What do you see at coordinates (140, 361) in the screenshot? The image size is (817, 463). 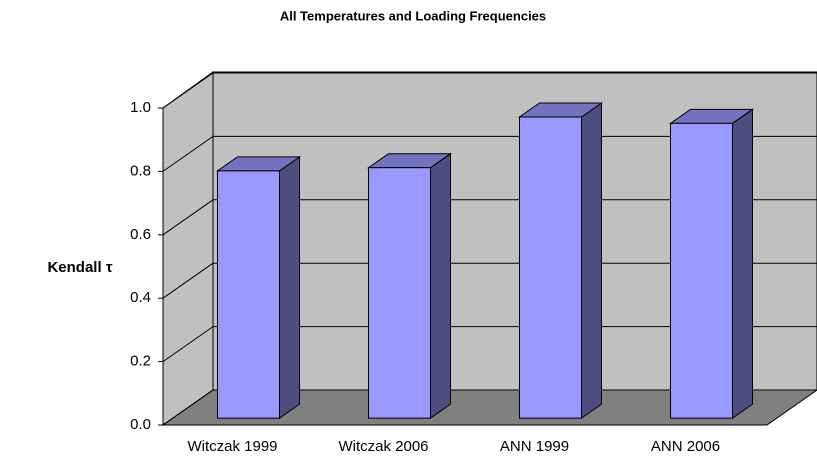 I see `y-tick-label: 0.2` at bounding box center [140, 361].